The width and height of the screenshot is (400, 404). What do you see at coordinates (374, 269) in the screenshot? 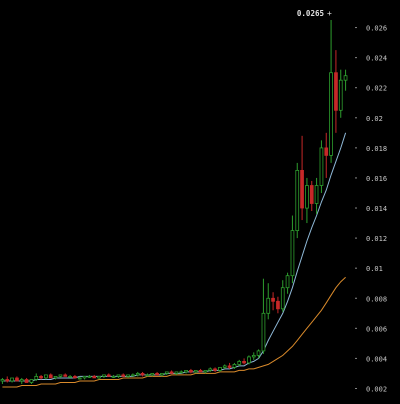
I see `y-tick-label: 0.01` at bounding box center [374, 269].